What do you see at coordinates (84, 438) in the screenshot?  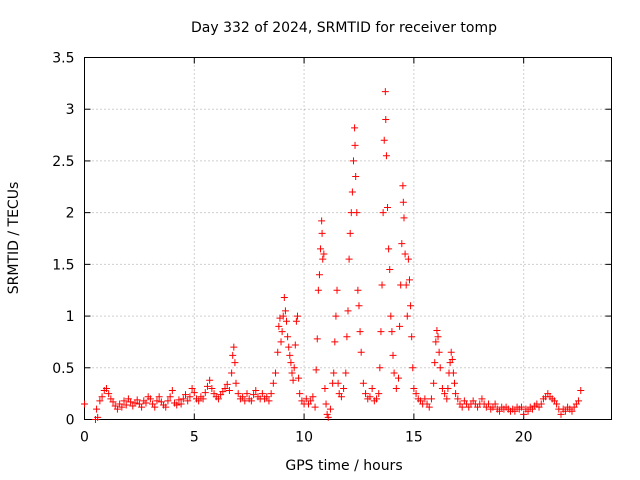 I see `x-tick-label: 0` at bounding box center [84, 438].